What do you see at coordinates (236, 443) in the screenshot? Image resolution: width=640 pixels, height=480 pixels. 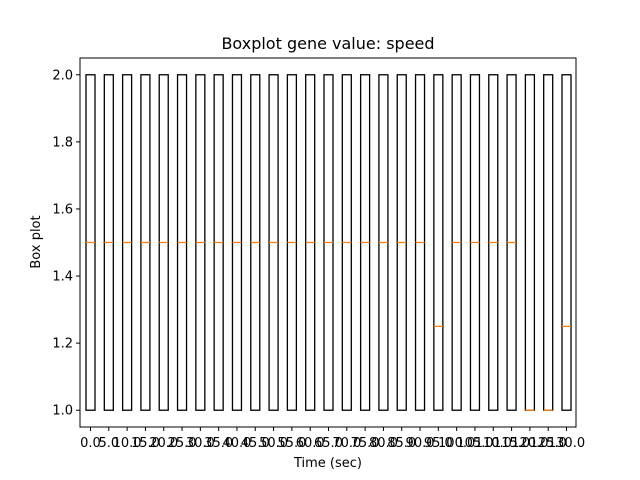 I see `x-tick-label: 40.0` at bounding box center [236, 443].